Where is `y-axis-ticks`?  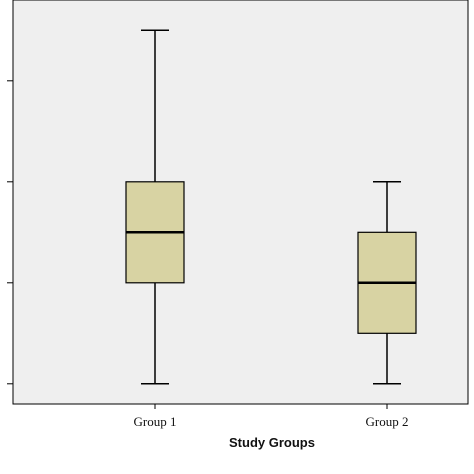
y-axis-ticks is located at coordinates (10, 232).